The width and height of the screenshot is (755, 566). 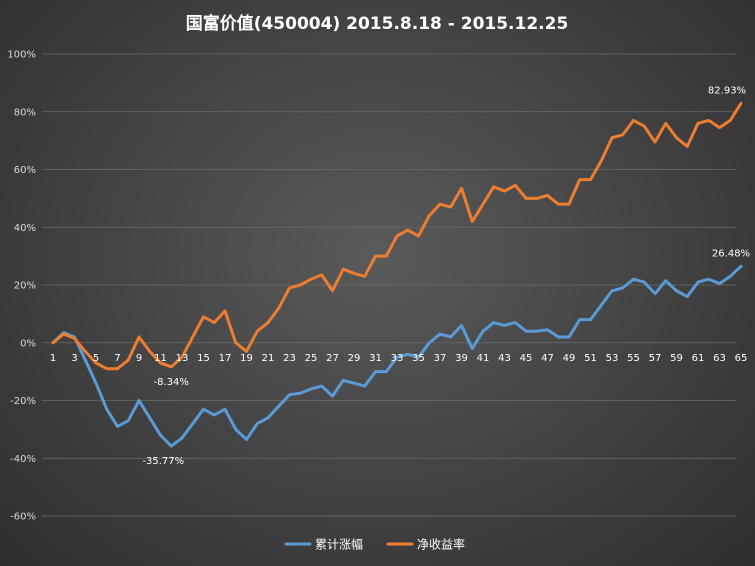 I want to click on x-tick-label: 7, so click(x=117, y=358).